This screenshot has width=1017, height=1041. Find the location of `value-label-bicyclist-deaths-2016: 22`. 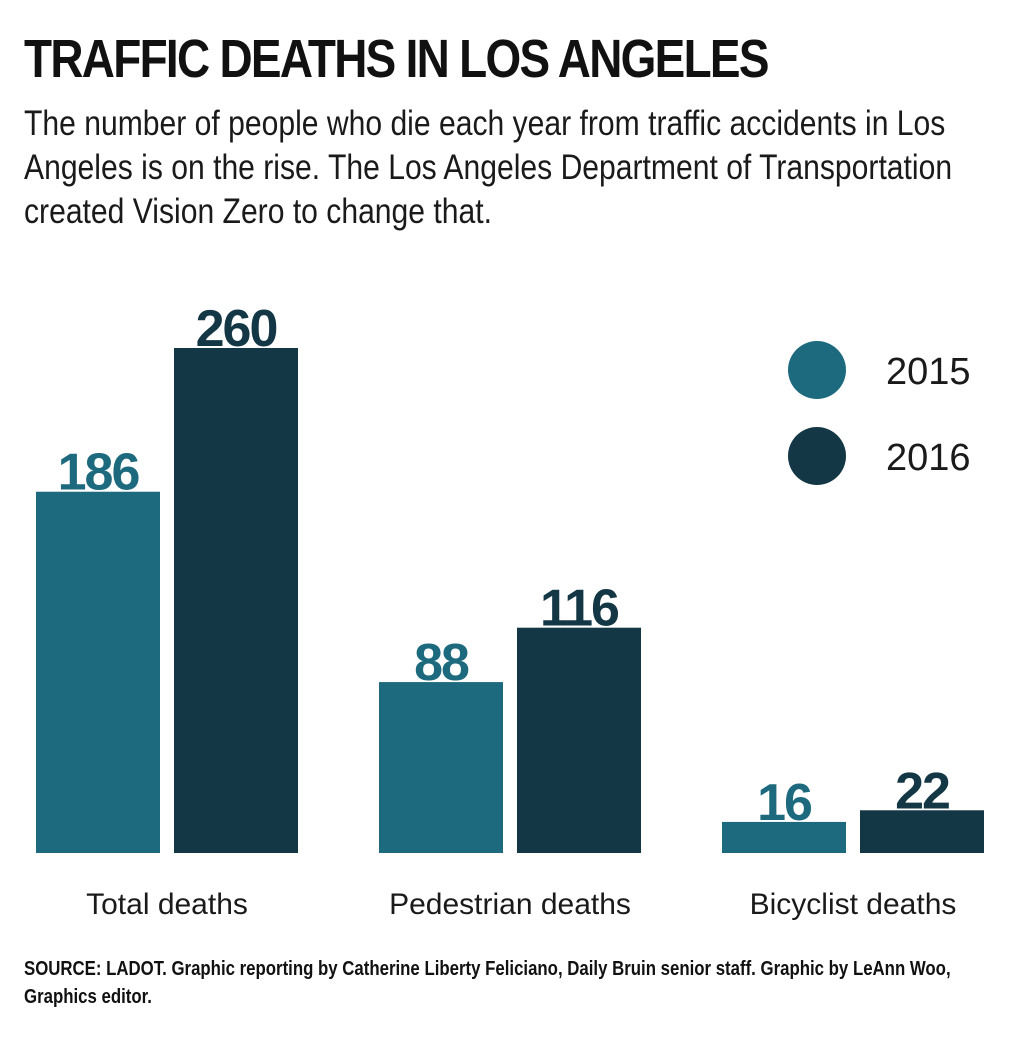

value-label-bicyclist-deaths-2016: 22 is located at coordinates (922, 791).